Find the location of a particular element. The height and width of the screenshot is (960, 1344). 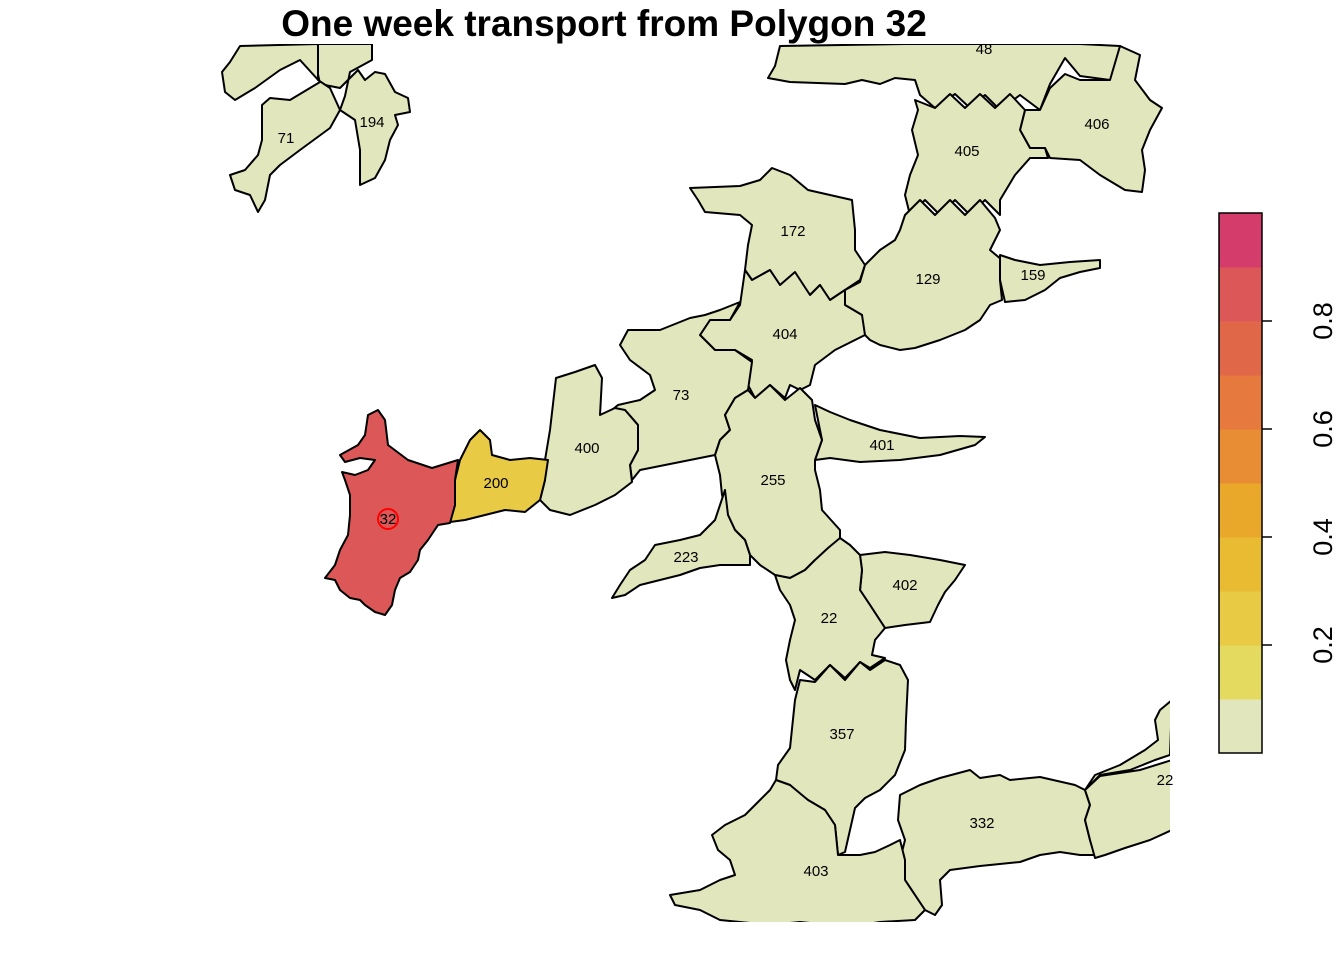

source-location-marker is located at coordinates (388, 519).